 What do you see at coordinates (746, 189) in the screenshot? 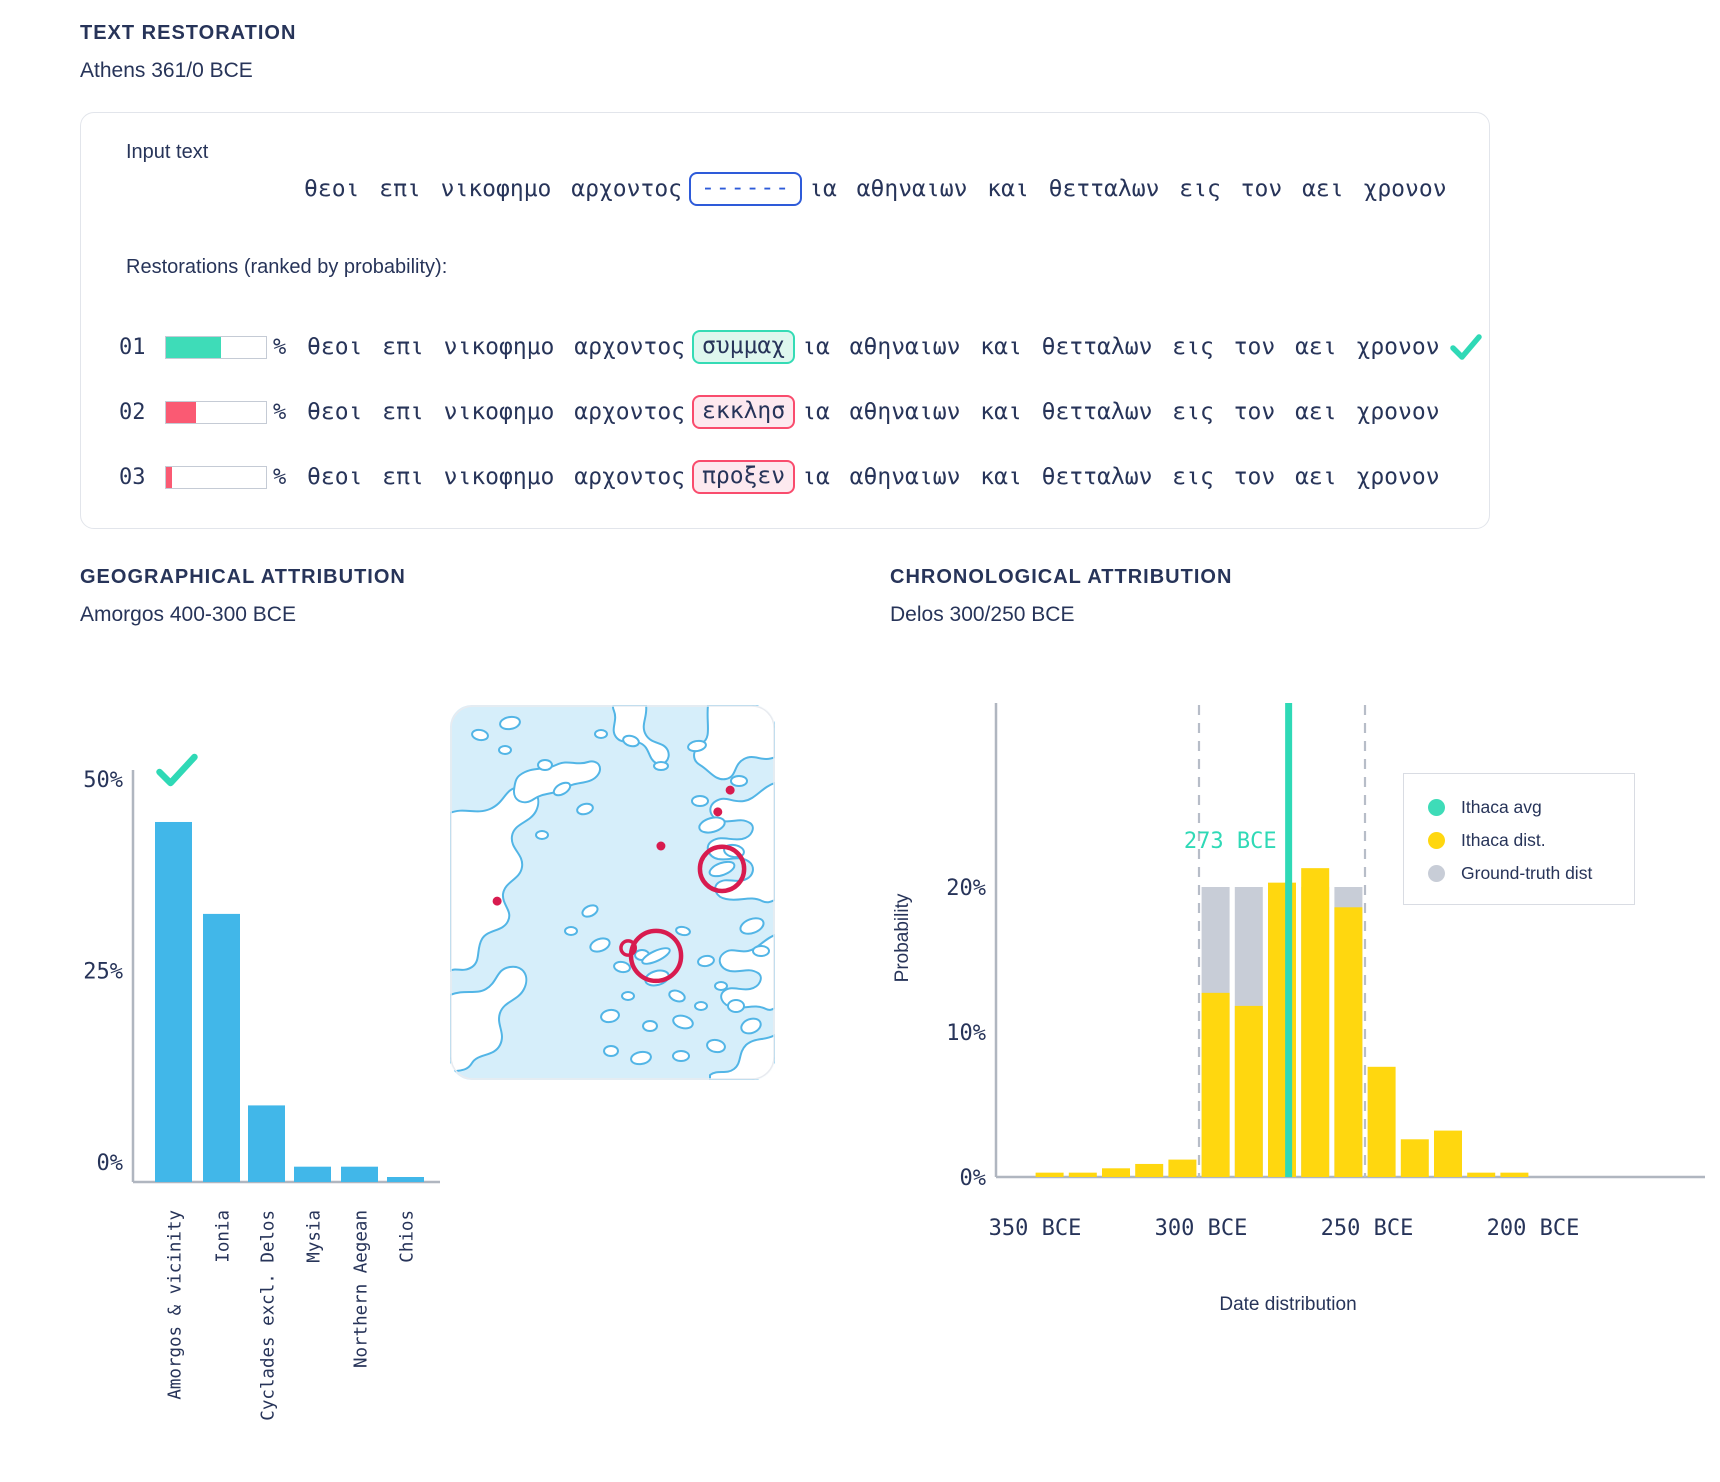
I see `missing-text-gap-box: ------` at bounding box center [746, 189].